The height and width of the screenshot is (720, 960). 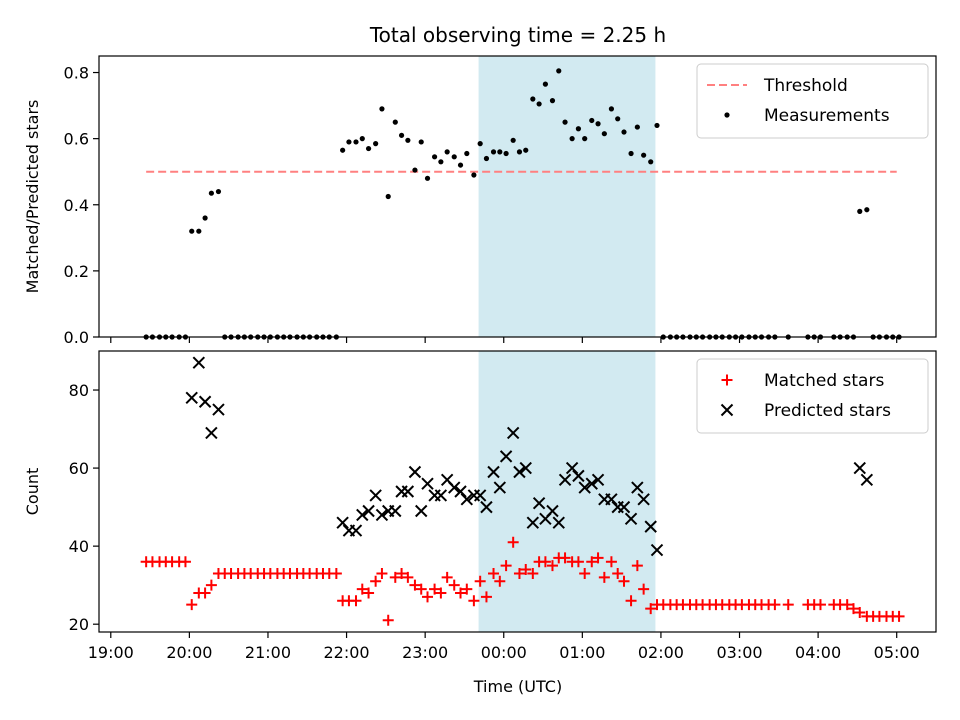 I want to click on x-tick-label: 19:00, so click(x=111, y=652).